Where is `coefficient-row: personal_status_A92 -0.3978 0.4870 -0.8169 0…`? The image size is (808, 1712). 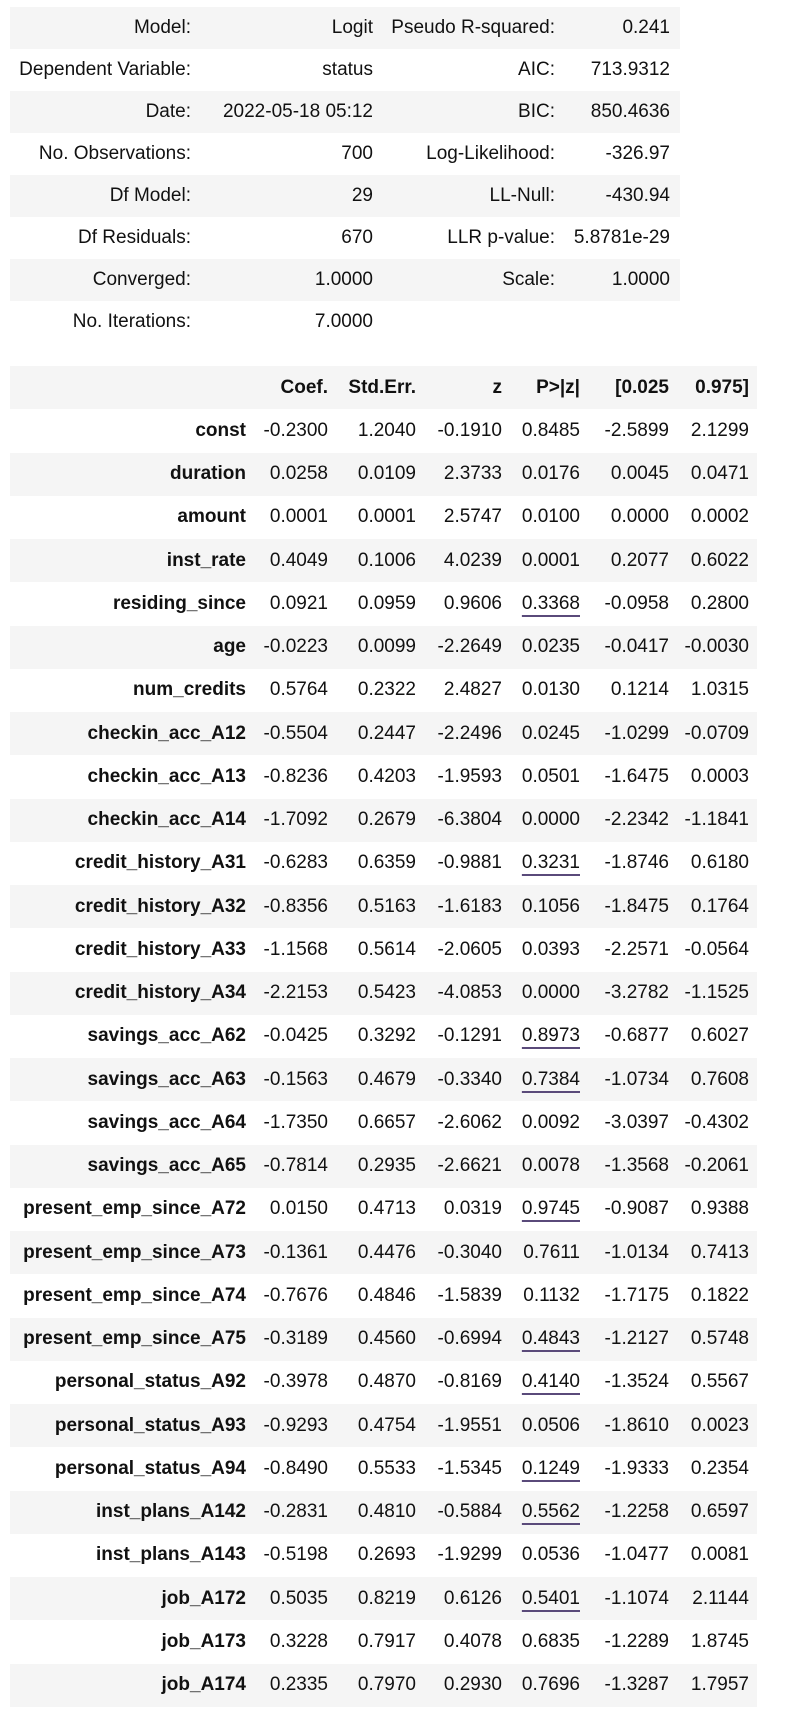
coefficient-row: personal_status_A92 -0.3978 0.4870 -0.8169 0… is located at coordinates (383, 1382).